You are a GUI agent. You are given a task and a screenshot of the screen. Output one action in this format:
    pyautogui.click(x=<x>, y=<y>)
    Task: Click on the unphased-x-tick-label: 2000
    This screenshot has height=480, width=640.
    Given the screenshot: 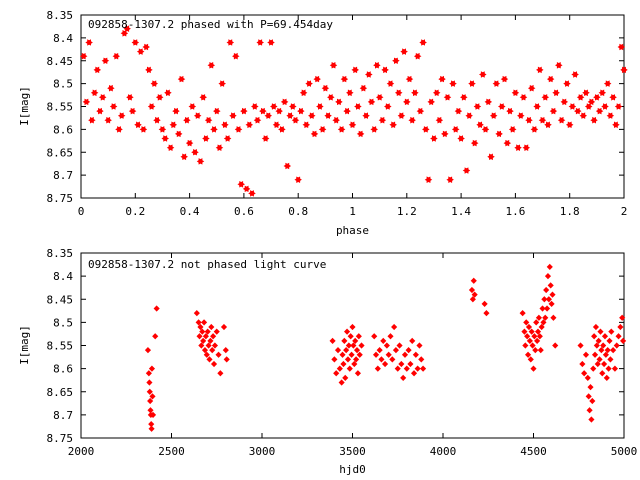 What is the action you would take?
    pyautogui.click(x=81, y=451)
    